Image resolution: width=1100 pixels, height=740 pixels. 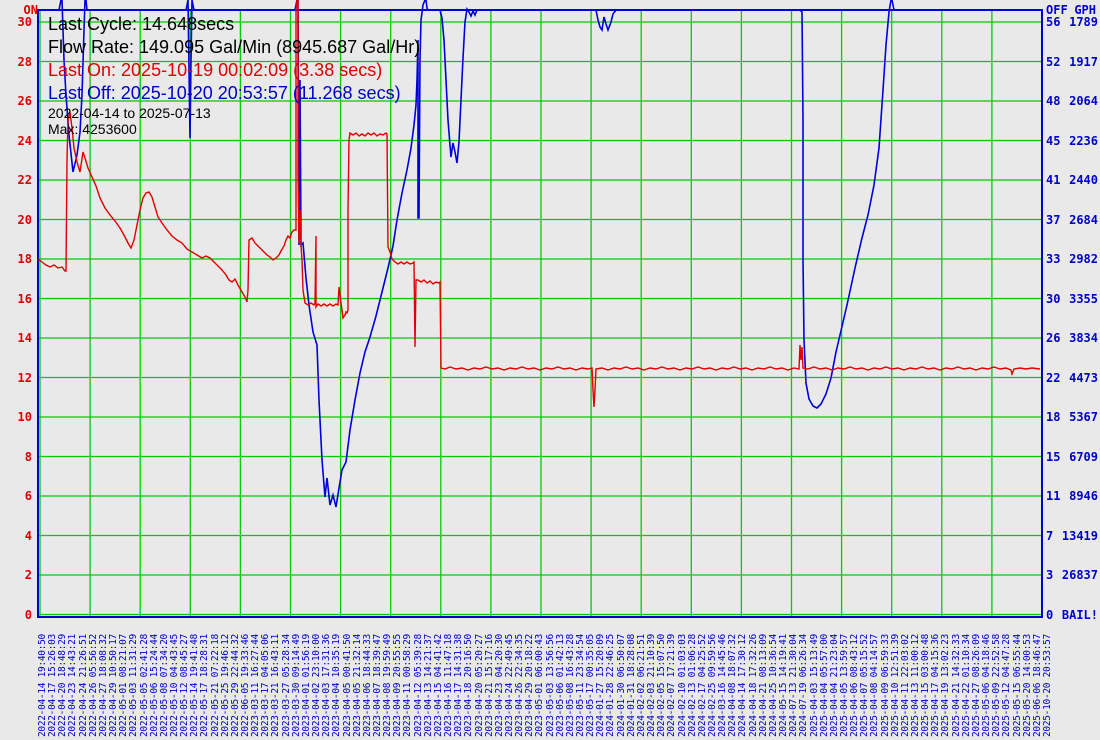 What do you see at coordinates (1057, 10) in the screenshot?
I see `right-axis-off-title: OFF` at bounding box center [1057, 10].